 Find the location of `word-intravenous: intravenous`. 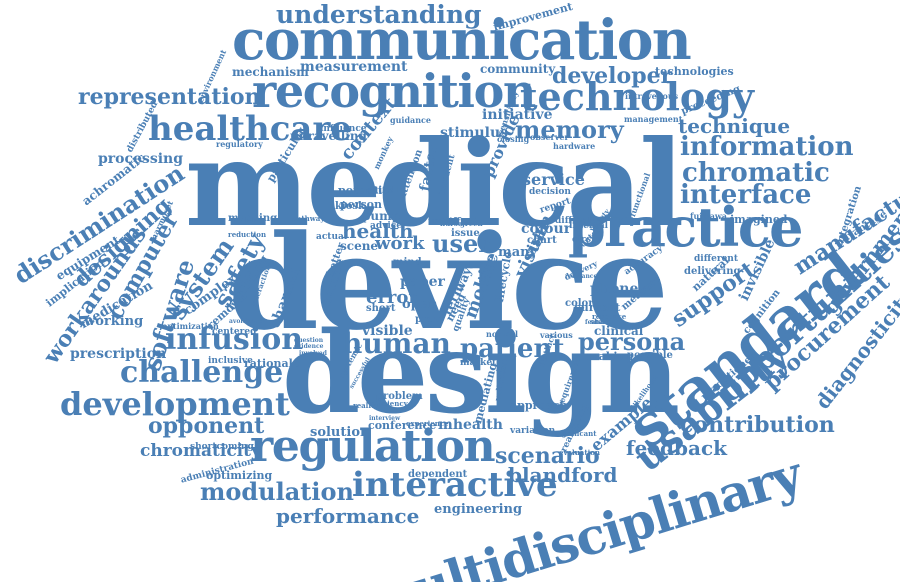

word-intravenous: intravenous is located at coordinates (652, 96).